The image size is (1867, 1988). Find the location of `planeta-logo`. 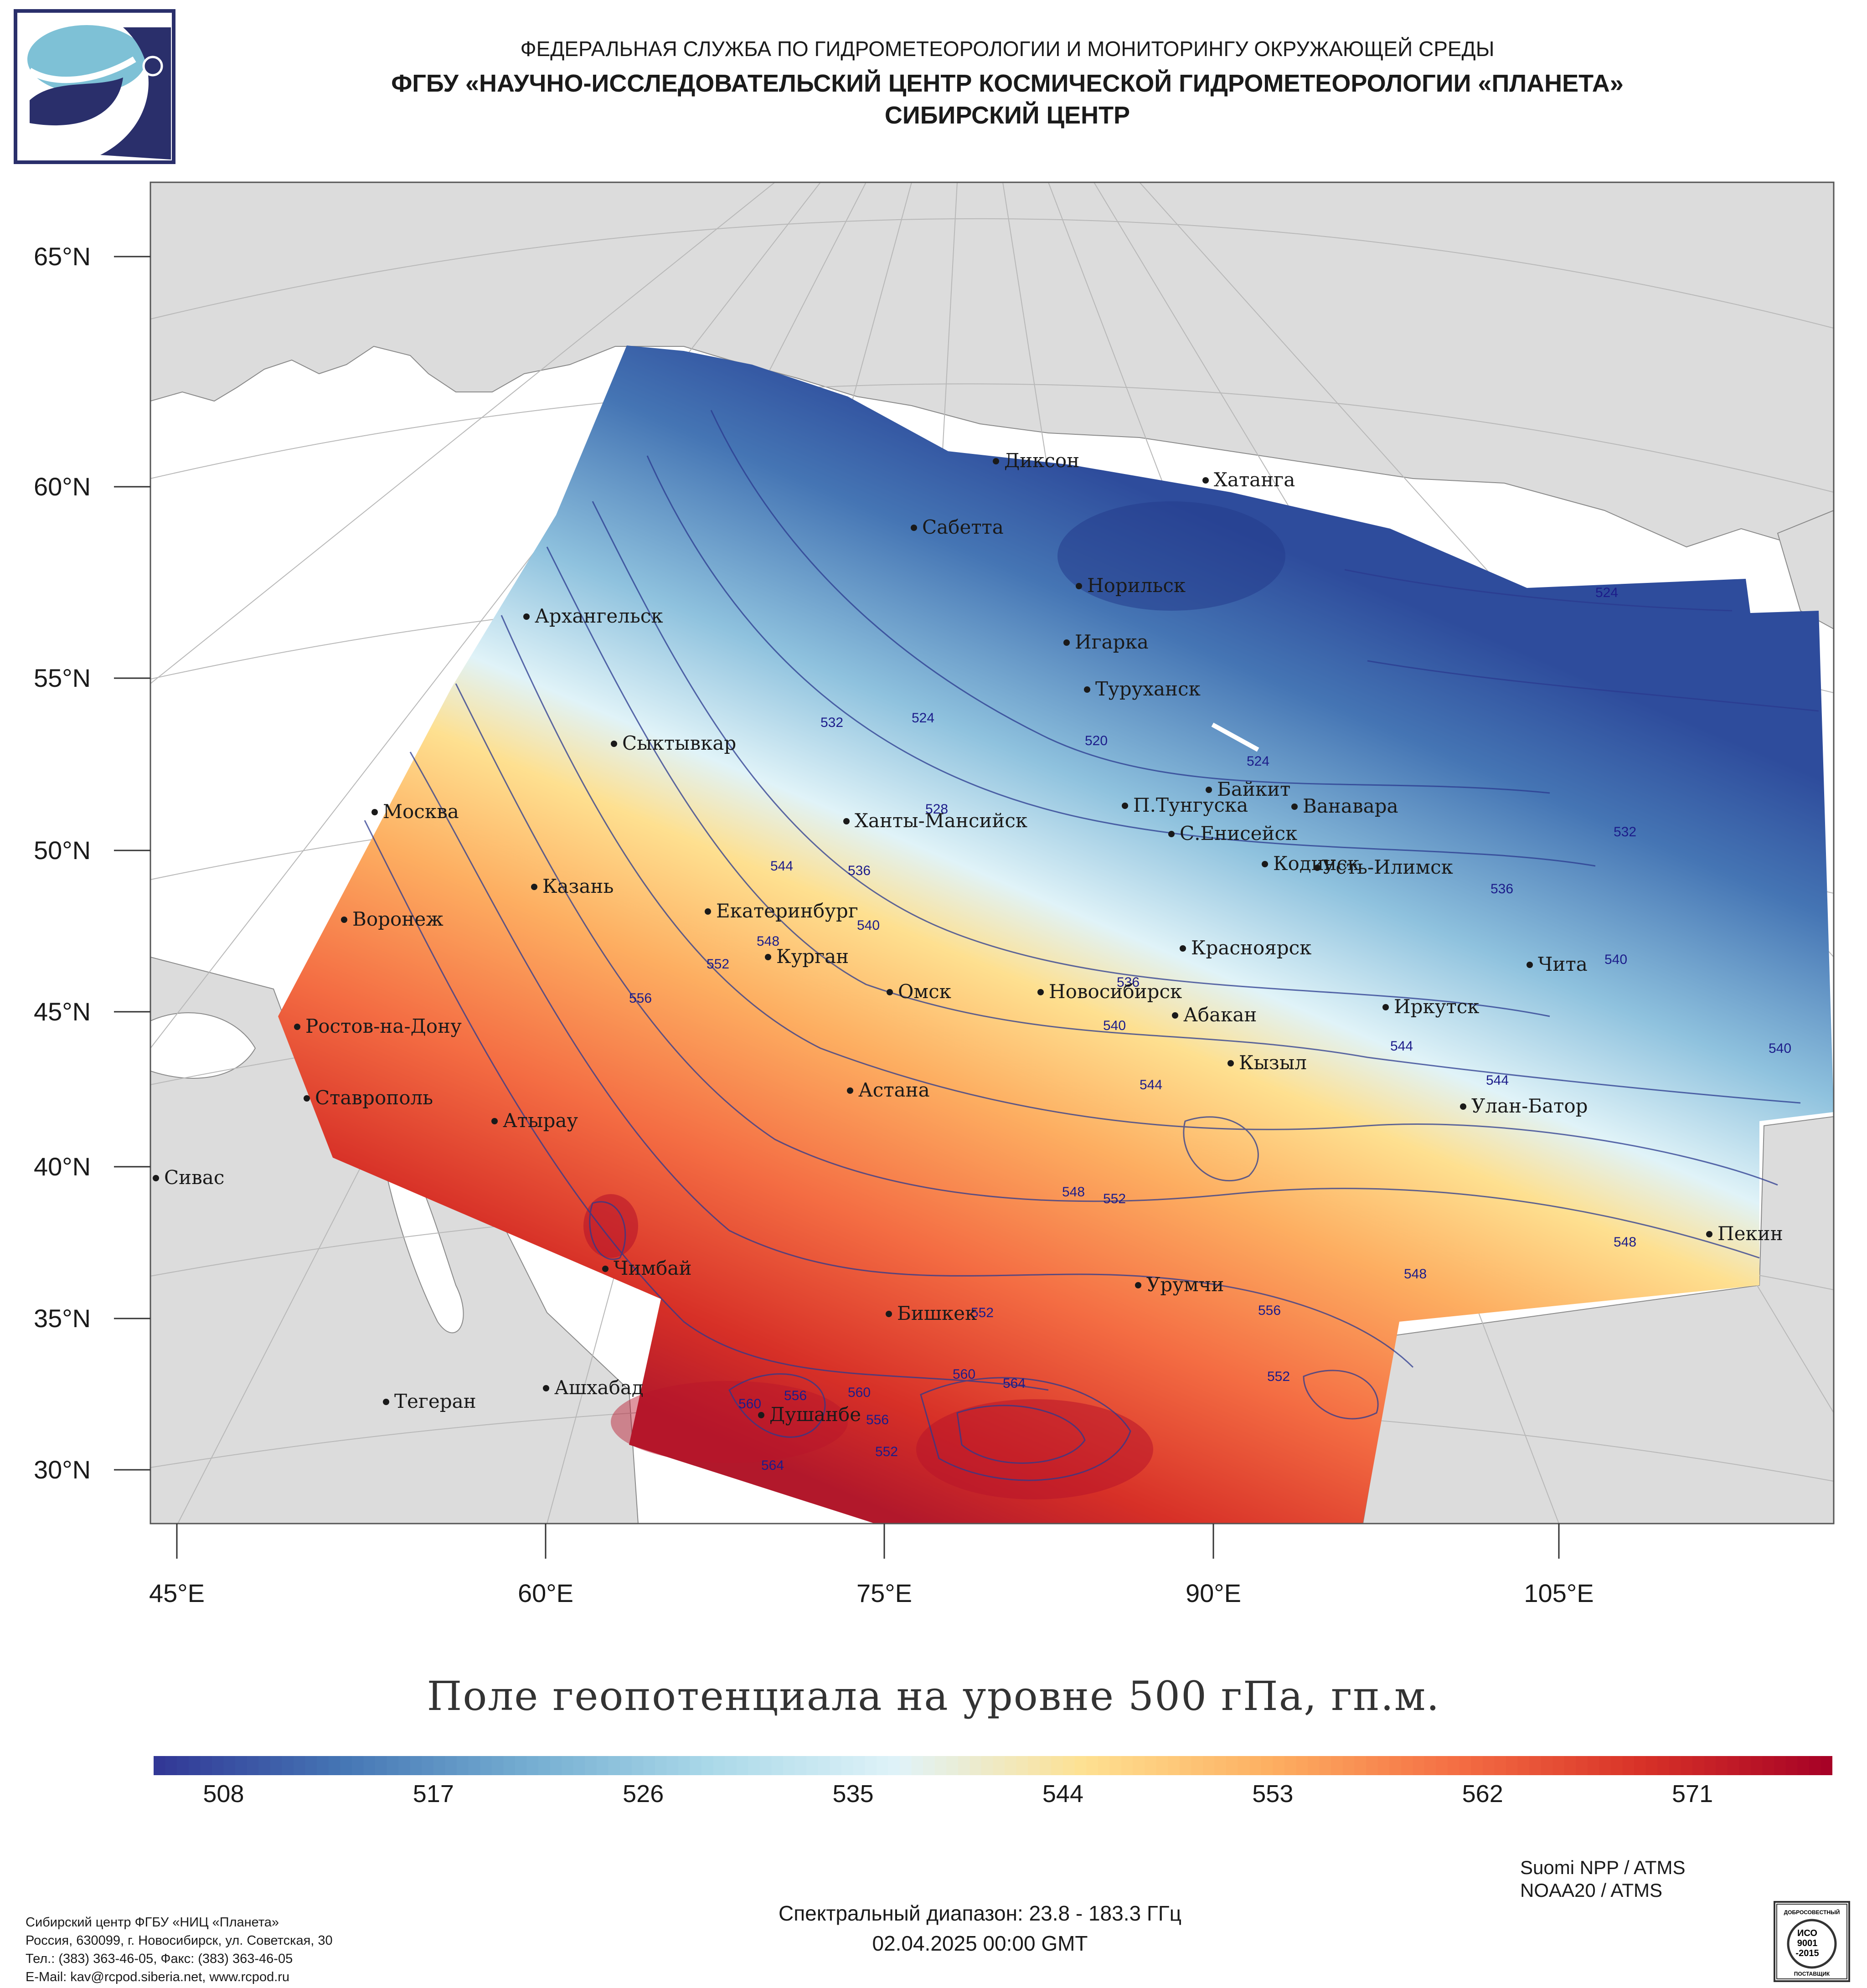

planeta-logo is located at coordinates (94, 86).